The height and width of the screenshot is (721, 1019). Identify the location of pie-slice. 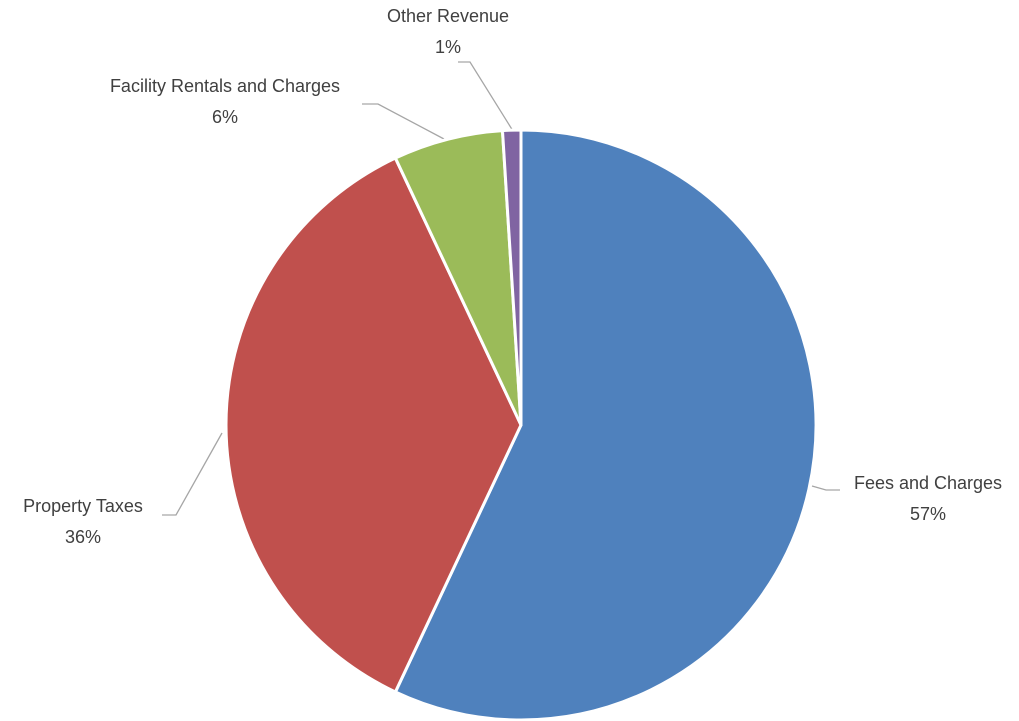
(511, 277).